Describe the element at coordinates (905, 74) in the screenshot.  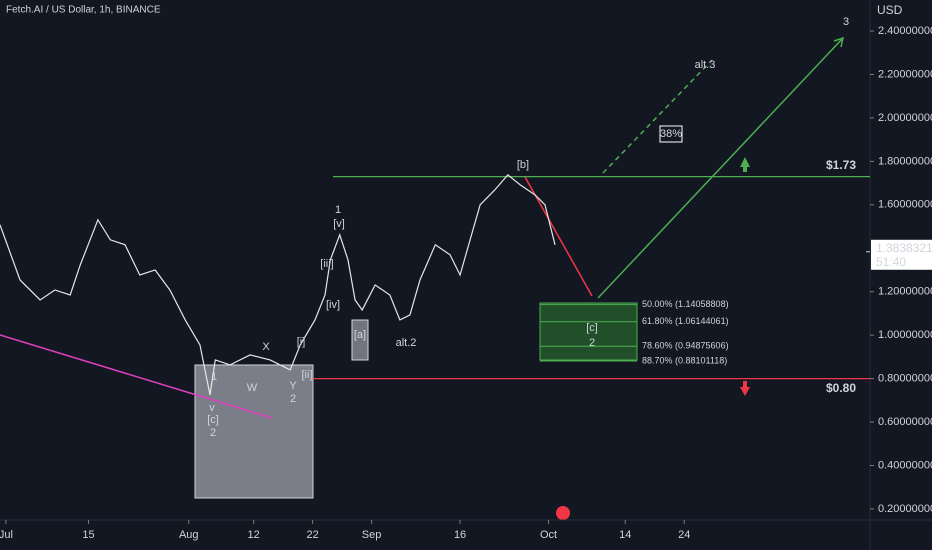
I see `y-tick-label: 2.20000000` at that location.